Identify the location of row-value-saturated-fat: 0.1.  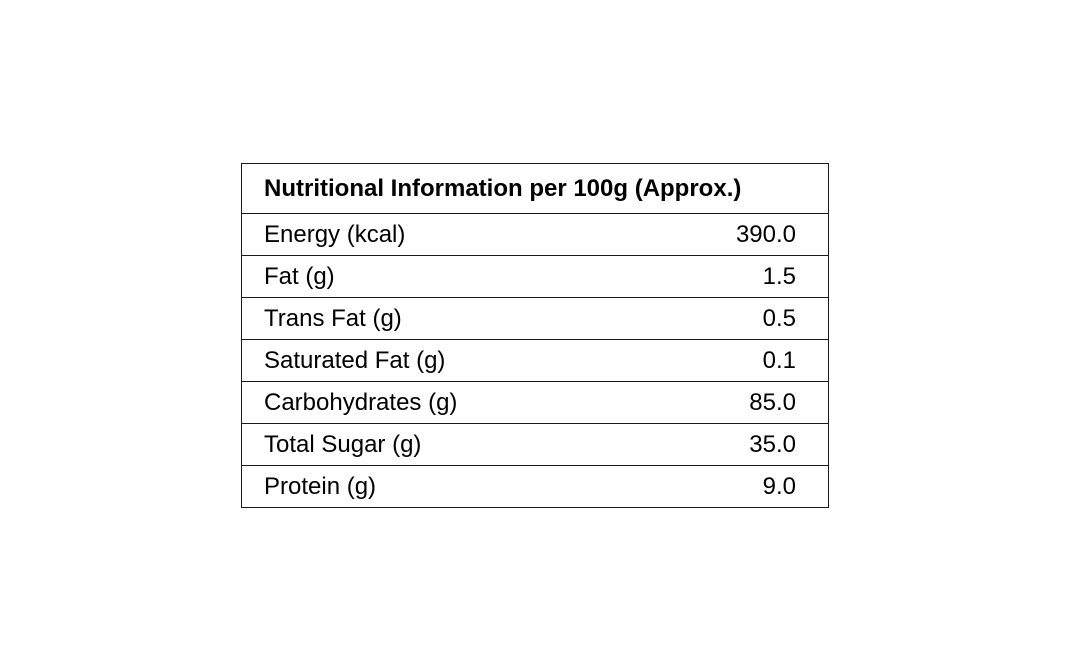
(682, 360).